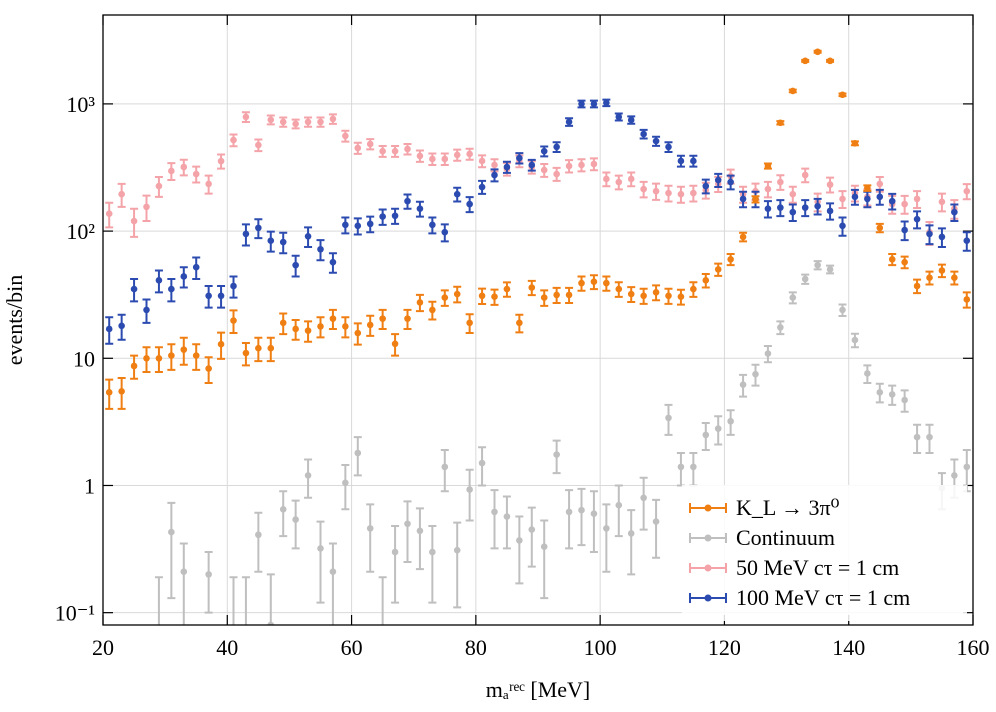 The width and height of the screenshot is (996, 712). What do you see at coordinates (80, 231) in the screenshot?
I see `y-tick-label: 10²` at bounding box center [80, 231].